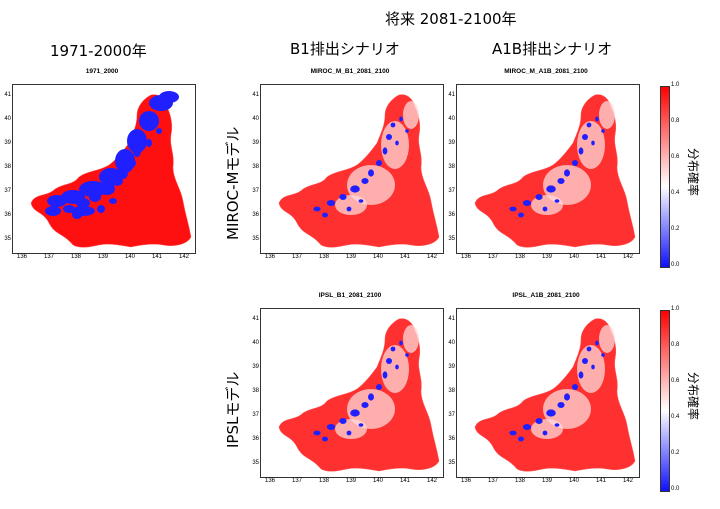 Image resolution: width=720 pixels, height=509 pixels. I want to click on colorbar-tick: 0.2, so click(675, 229).